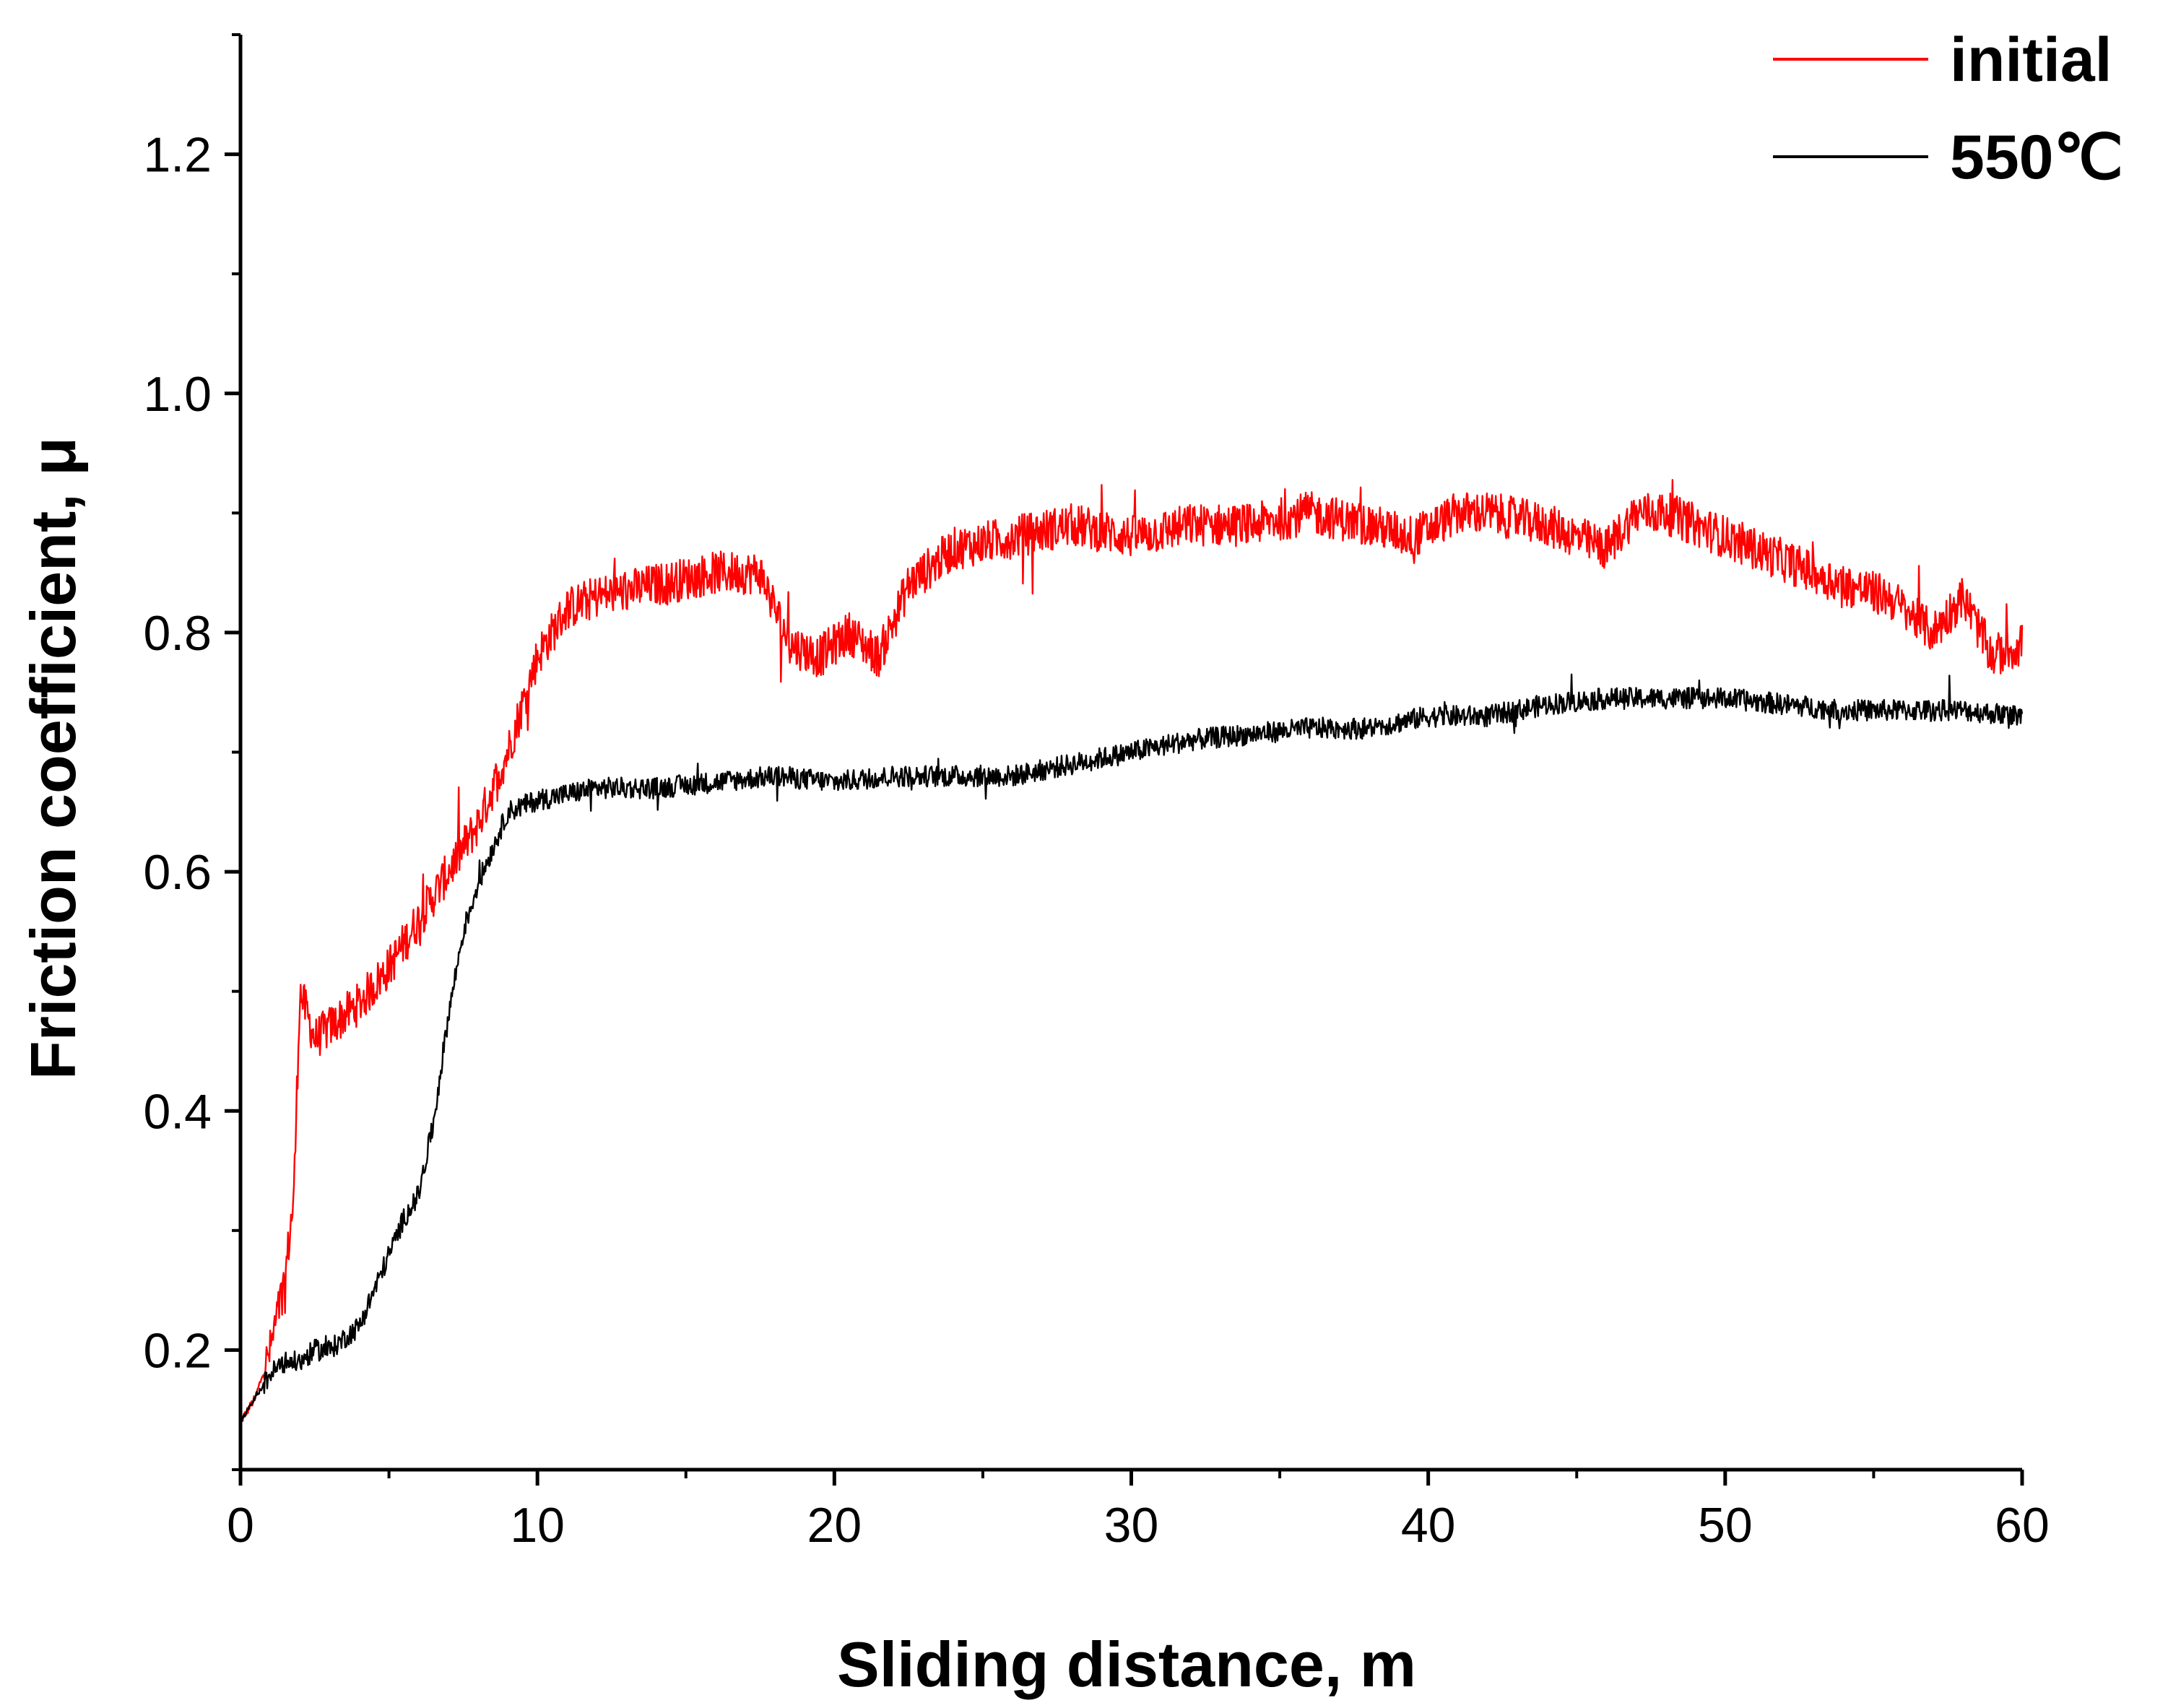 The height and width of the screenshot is (1708, 2168). I want to click on y-tick-label: 0.4, so click(177, 1111).